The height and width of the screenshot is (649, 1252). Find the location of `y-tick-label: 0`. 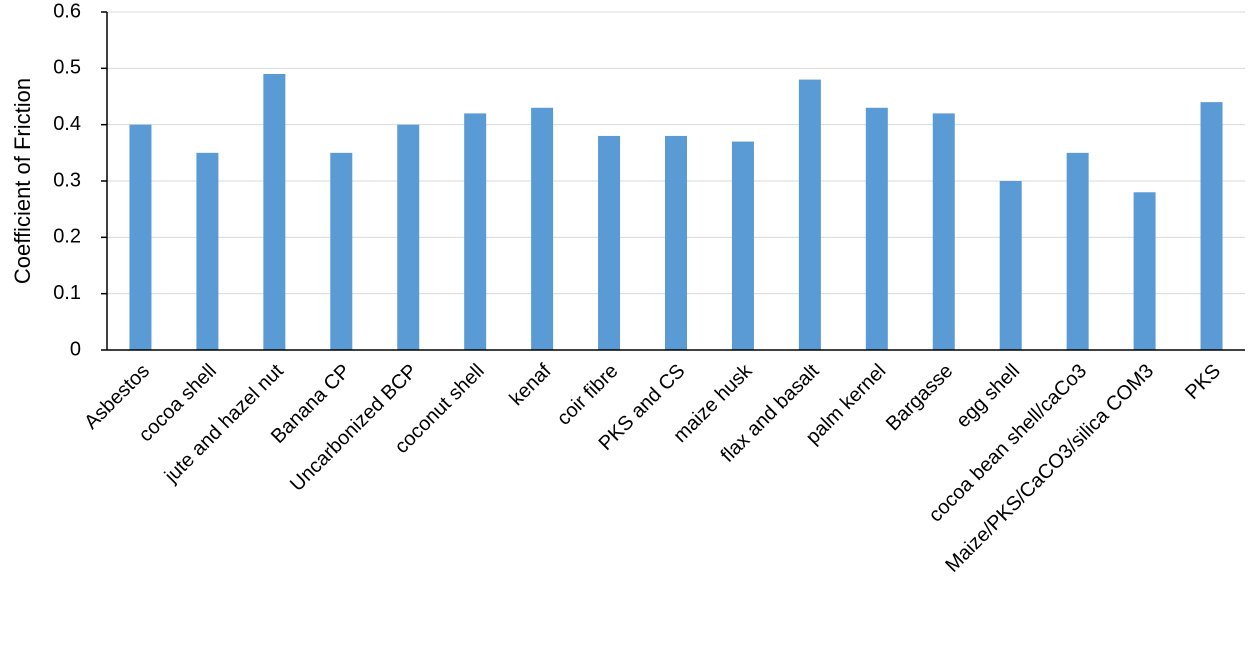

y-tick-label: 0 is located at coordinates (75, 349).